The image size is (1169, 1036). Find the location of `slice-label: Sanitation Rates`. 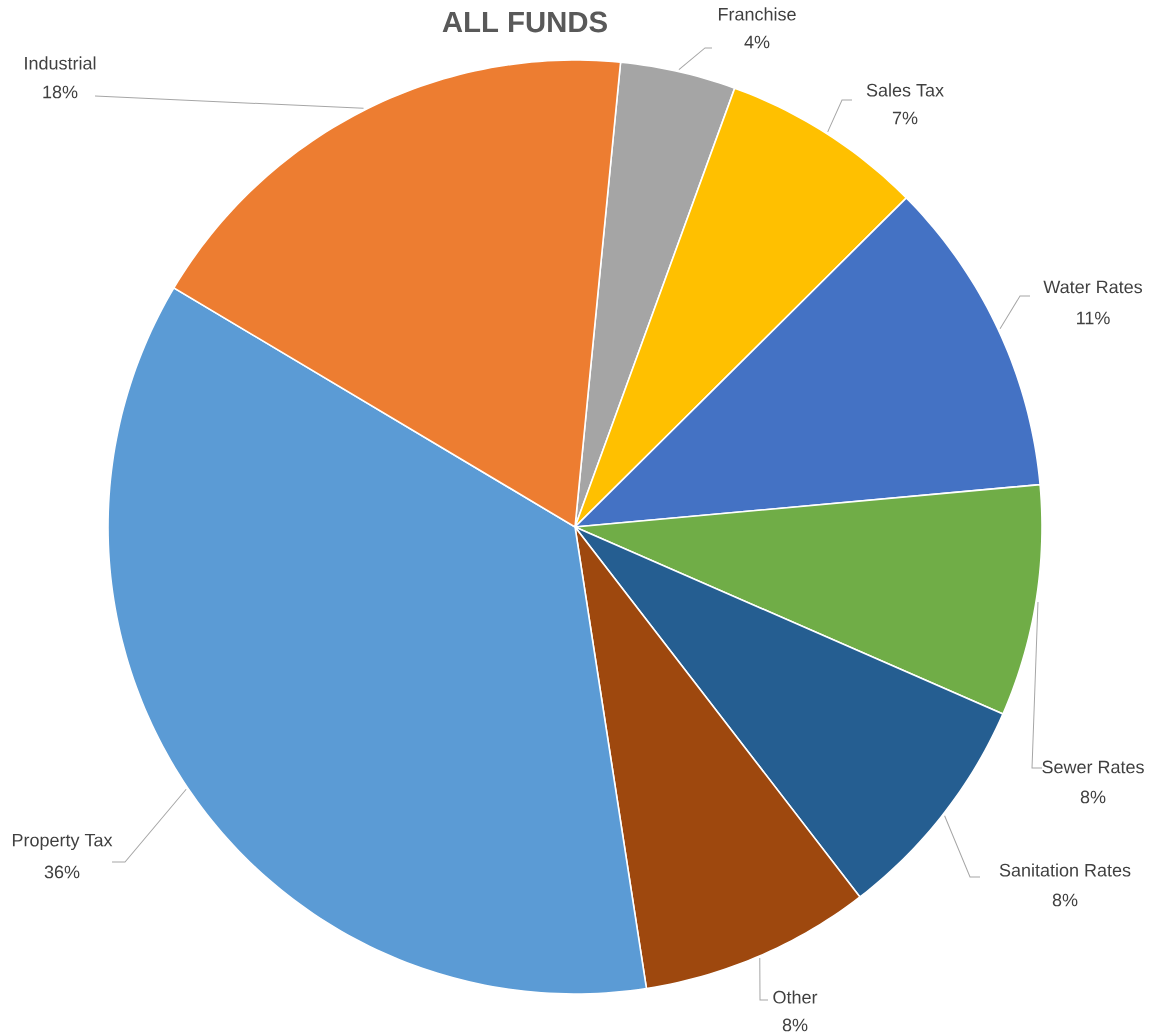

slice-label: Sanitation Rates is located at coordinates (1065, 870).